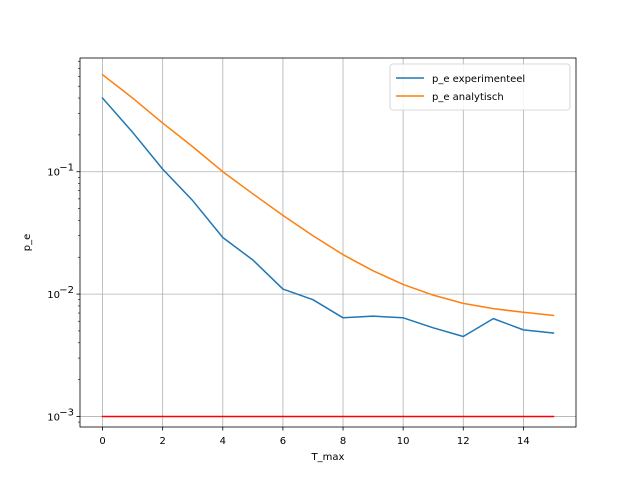 This screenshot has width=640, height=480. Describe the element at coordinates (27, 243) in the screenshot. I see `y-axis-label: p_e` at that location.